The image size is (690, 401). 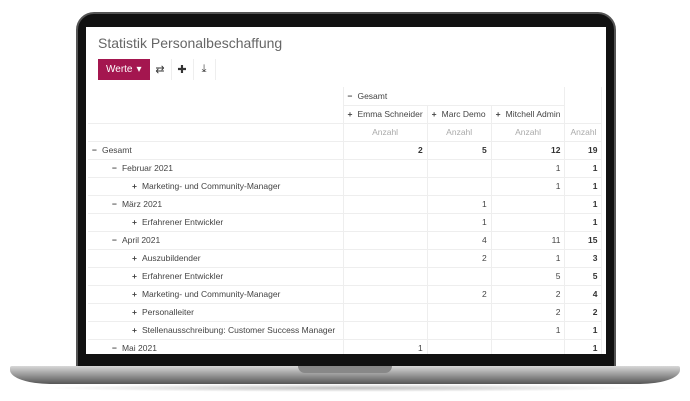 I want to click on measure-corner, so click(x=216, y=132).